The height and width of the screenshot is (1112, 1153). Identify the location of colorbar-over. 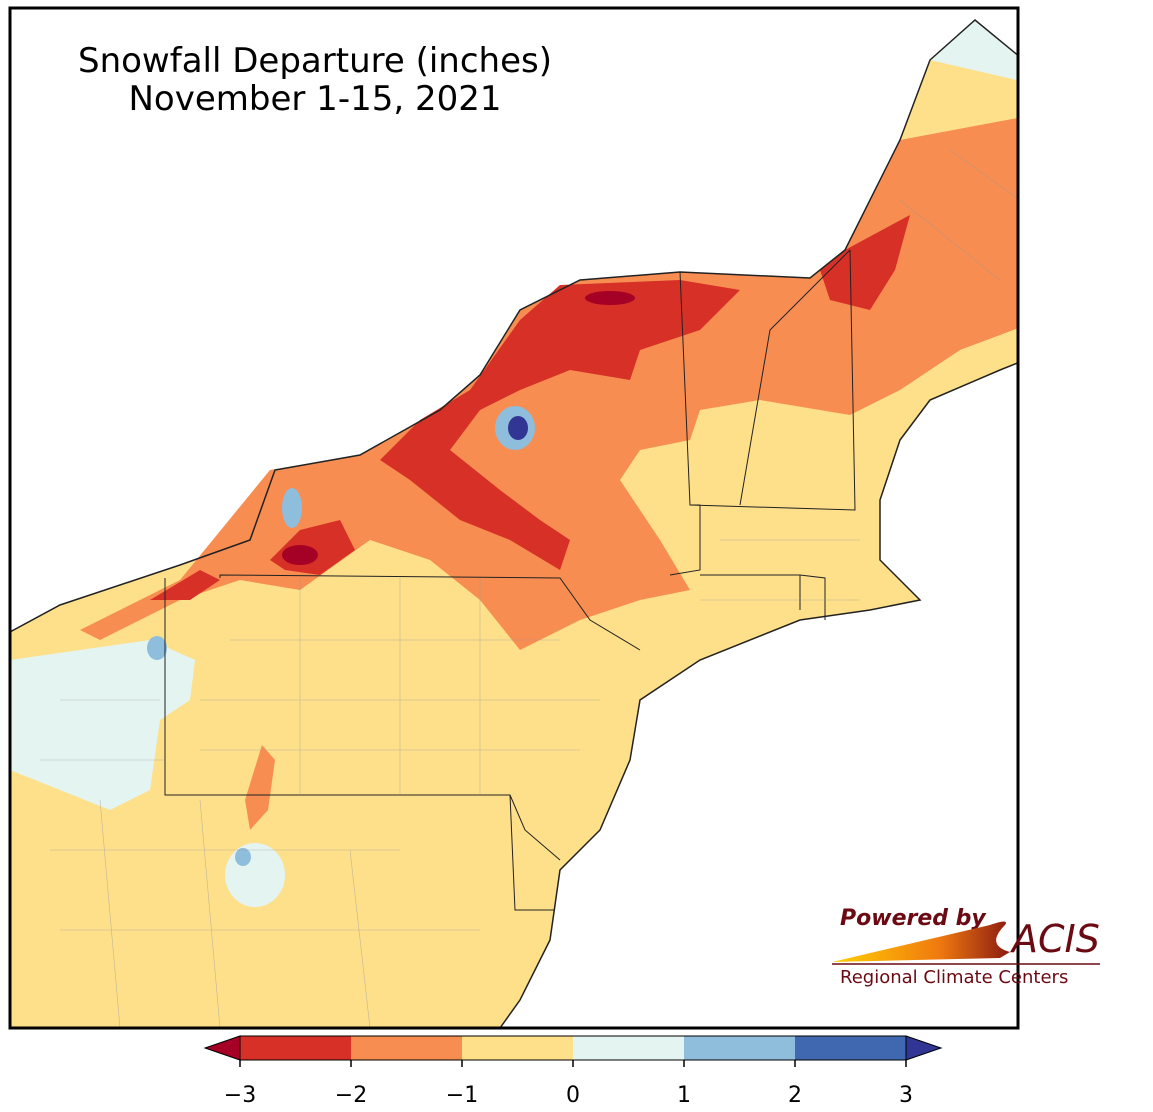
(924, 1048).